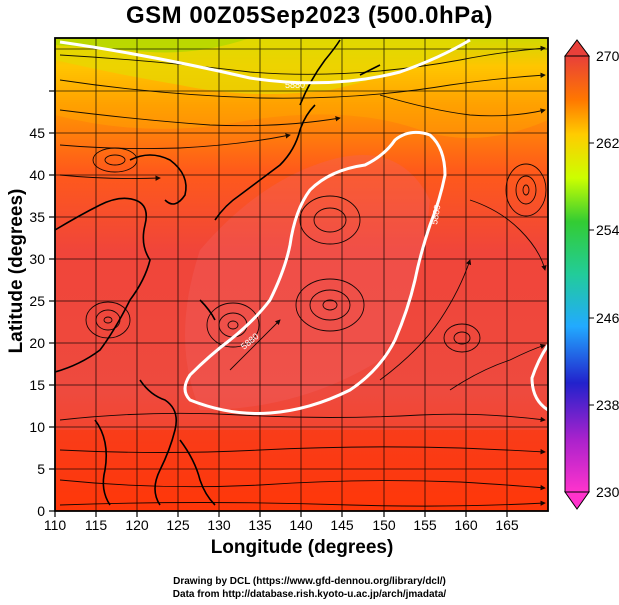 The width and height of the screenshot is (619, 605). What do you see at coordinates (219, 525) in the screenshot?
I see `x-tick-label: 130` at bounding box center [219, 525].